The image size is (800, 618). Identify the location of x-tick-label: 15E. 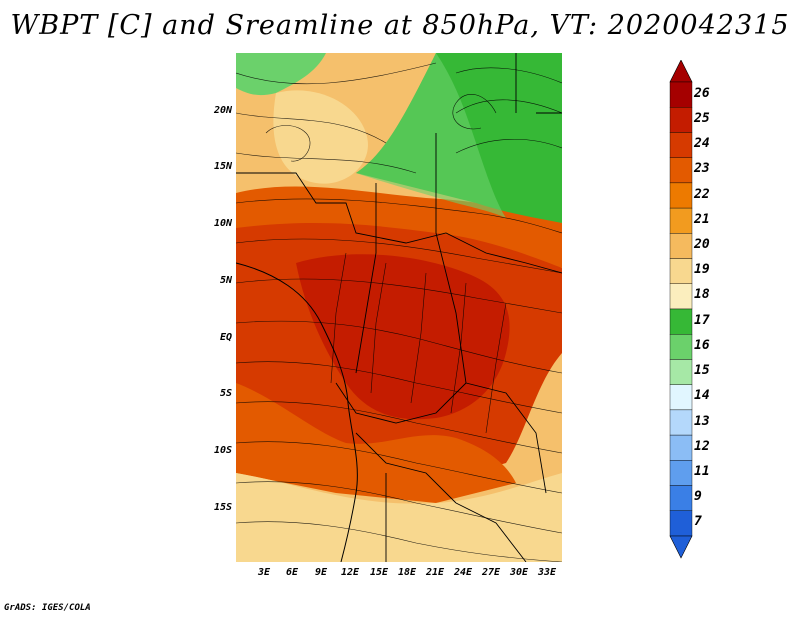
(379, 572).